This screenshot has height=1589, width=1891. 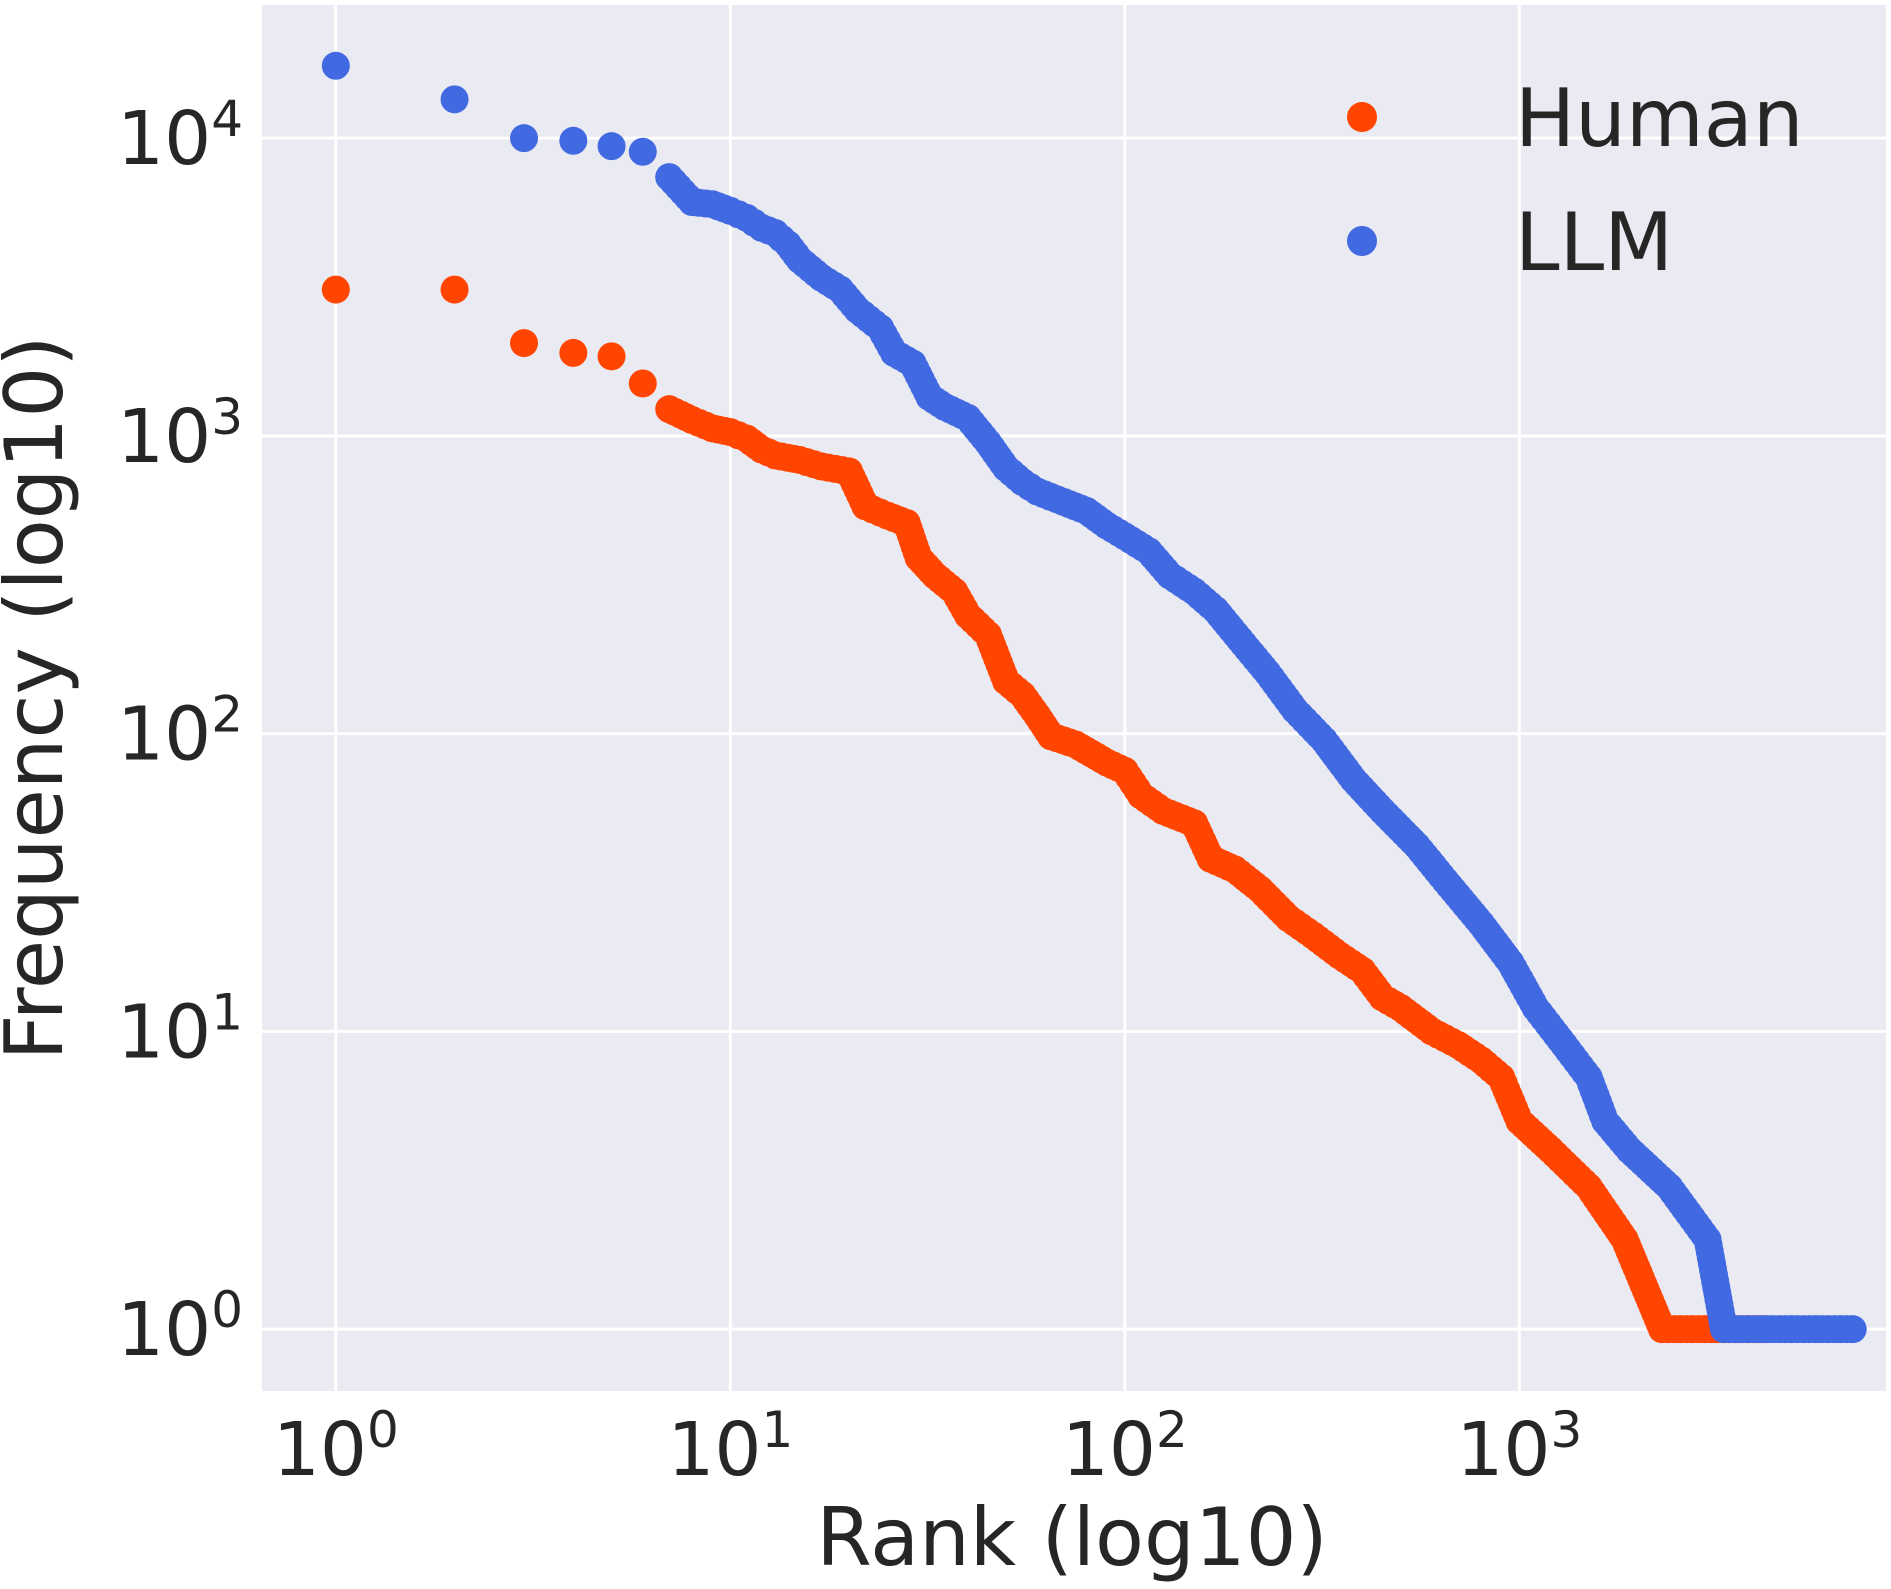 What do you see at coordinates (1172, 1430) in the screenshot?
I see `x-tick-exponent: 2` at bounding box center [1172, 1430].